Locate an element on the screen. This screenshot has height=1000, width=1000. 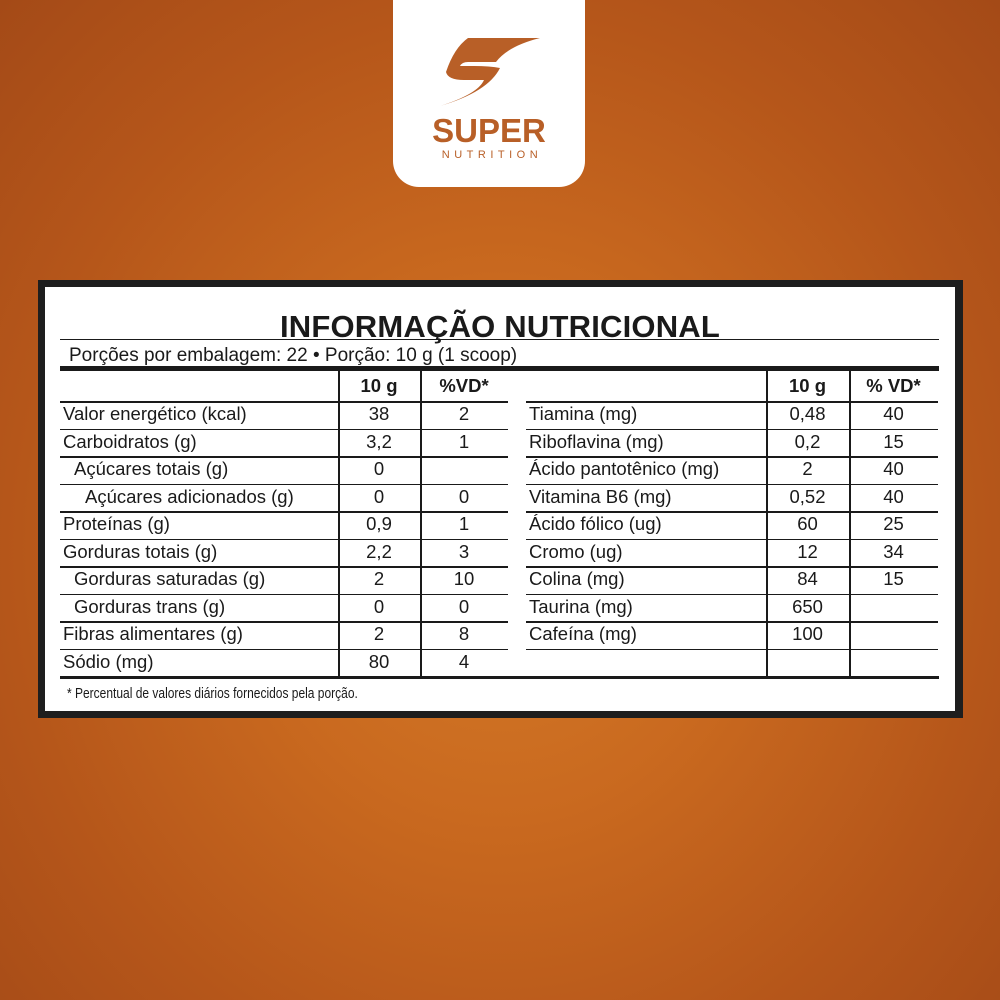
nutrient-name: Taurina (mg) is located at coordinates (581, 606).